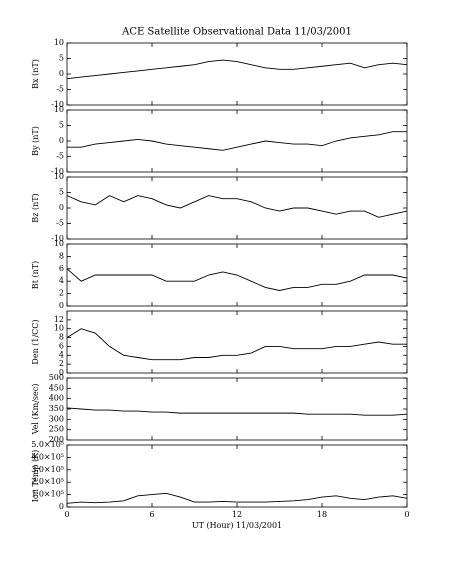 The image size is (454, 567). I want to click on y-tick-label: 12, so click(59, 319).